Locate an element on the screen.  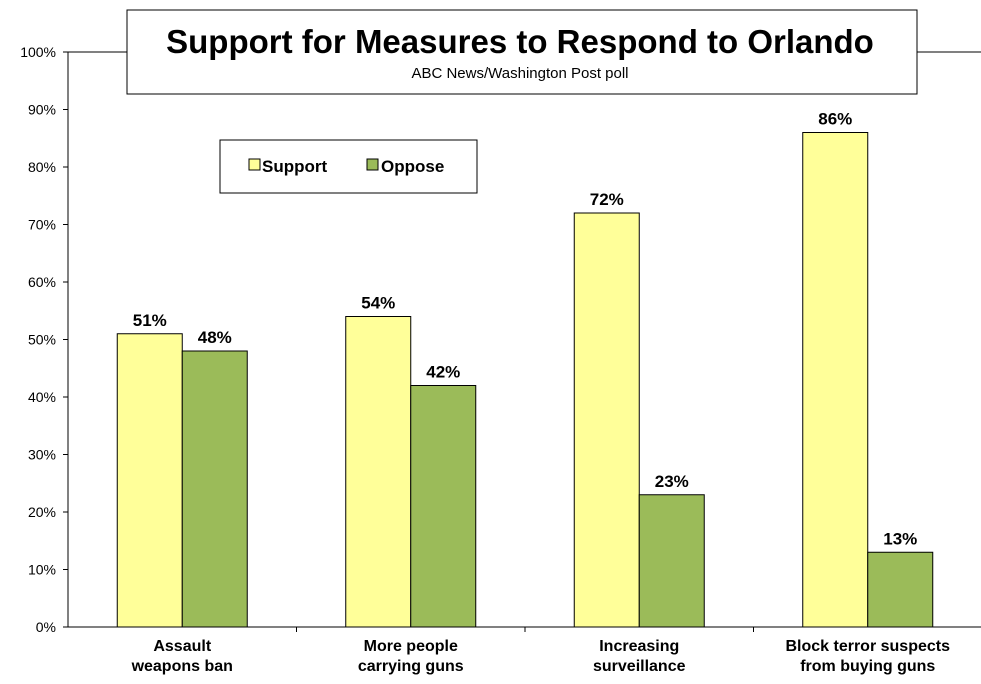
legend-label-support: Support is located at coordinates (294, 166).